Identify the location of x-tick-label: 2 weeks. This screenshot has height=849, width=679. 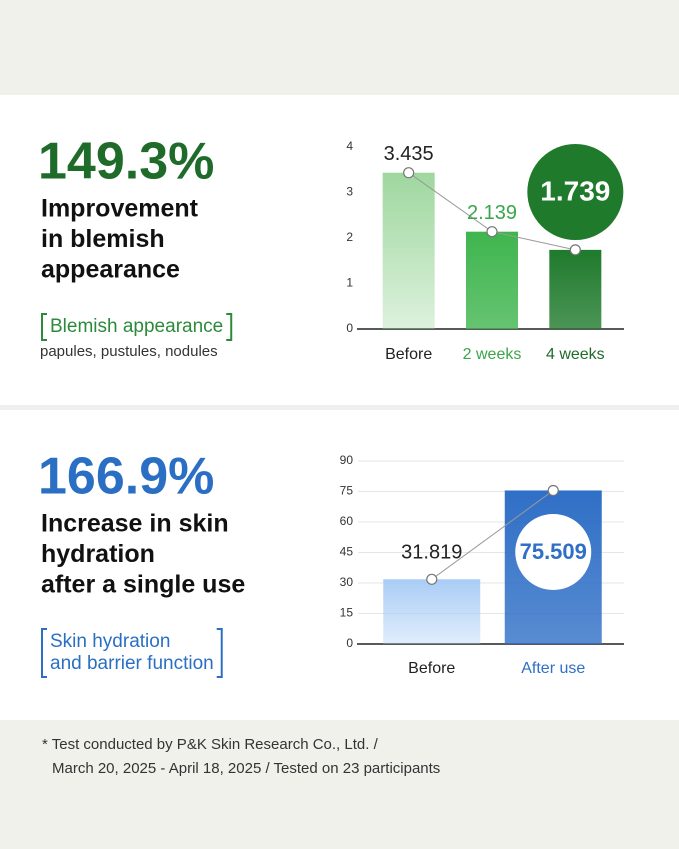
(492, 354).